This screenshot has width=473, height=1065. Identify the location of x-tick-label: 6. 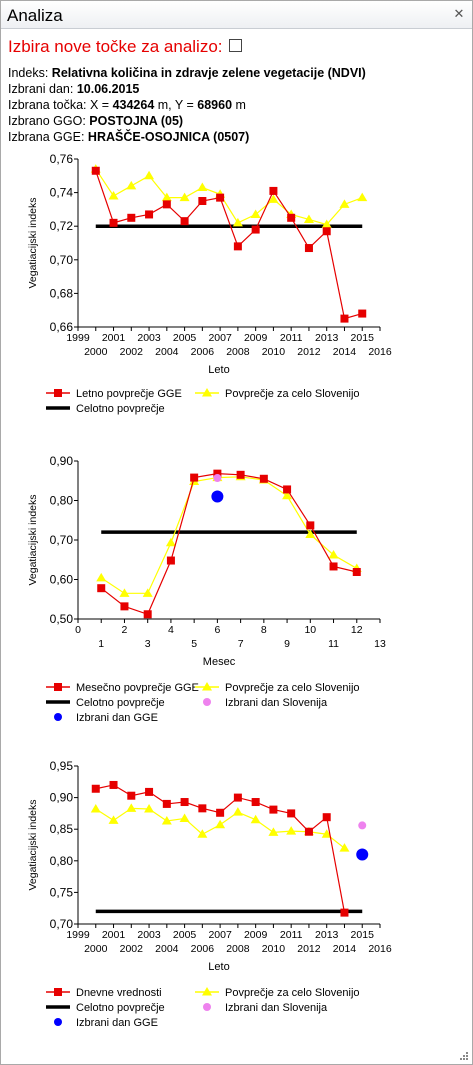
(217, 630).